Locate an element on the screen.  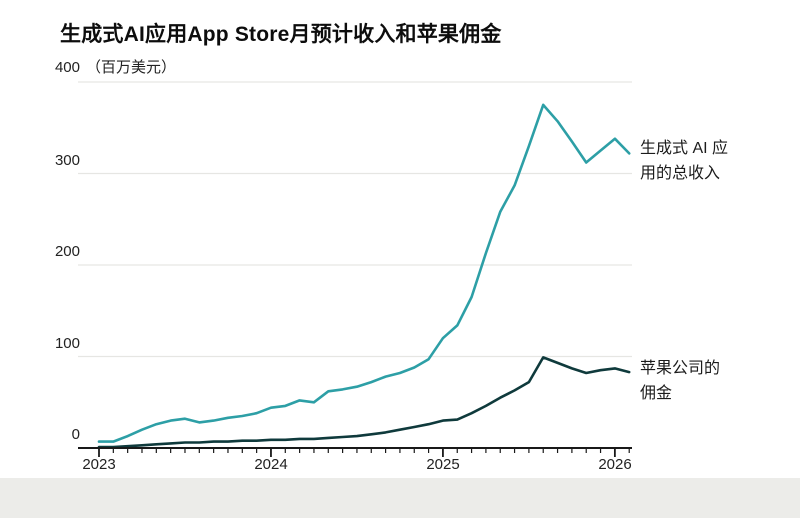
y-tick-label-100: 100 is located at coordinates (67, 343).